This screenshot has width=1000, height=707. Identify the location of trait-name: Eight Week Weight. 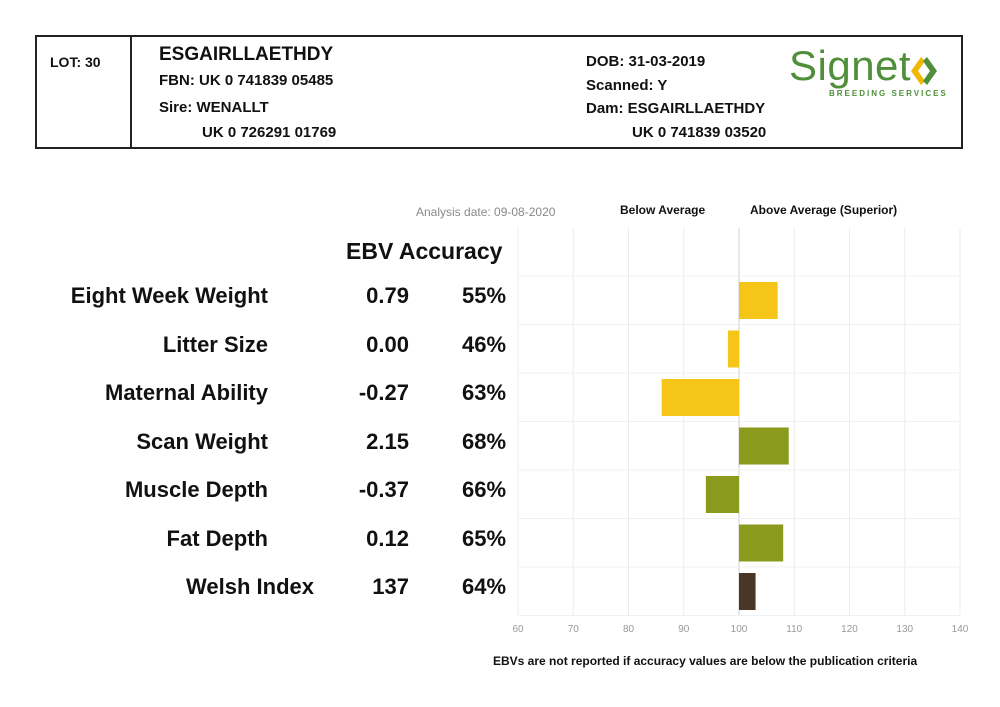
(169, 295).